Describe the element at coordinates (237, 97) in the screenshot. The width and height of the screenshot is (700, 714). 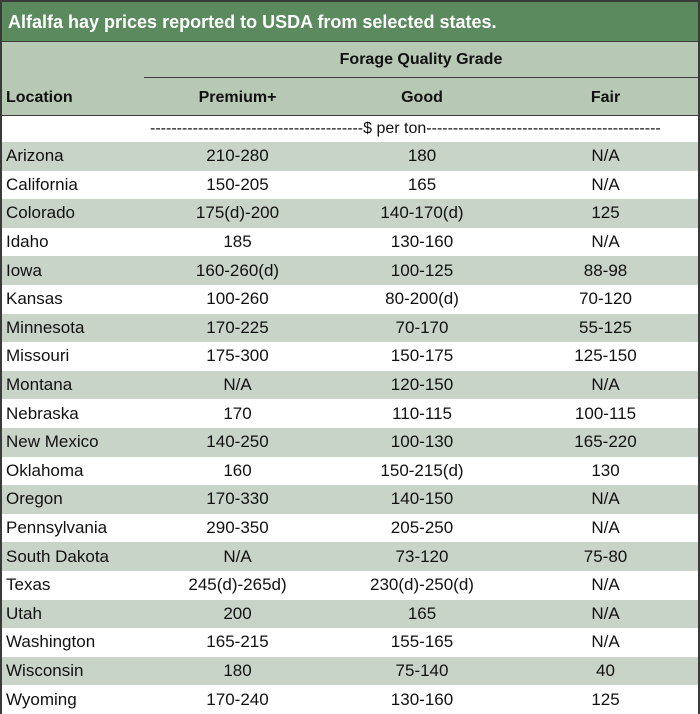
I see `column-header-premium: Premium+` at that location.